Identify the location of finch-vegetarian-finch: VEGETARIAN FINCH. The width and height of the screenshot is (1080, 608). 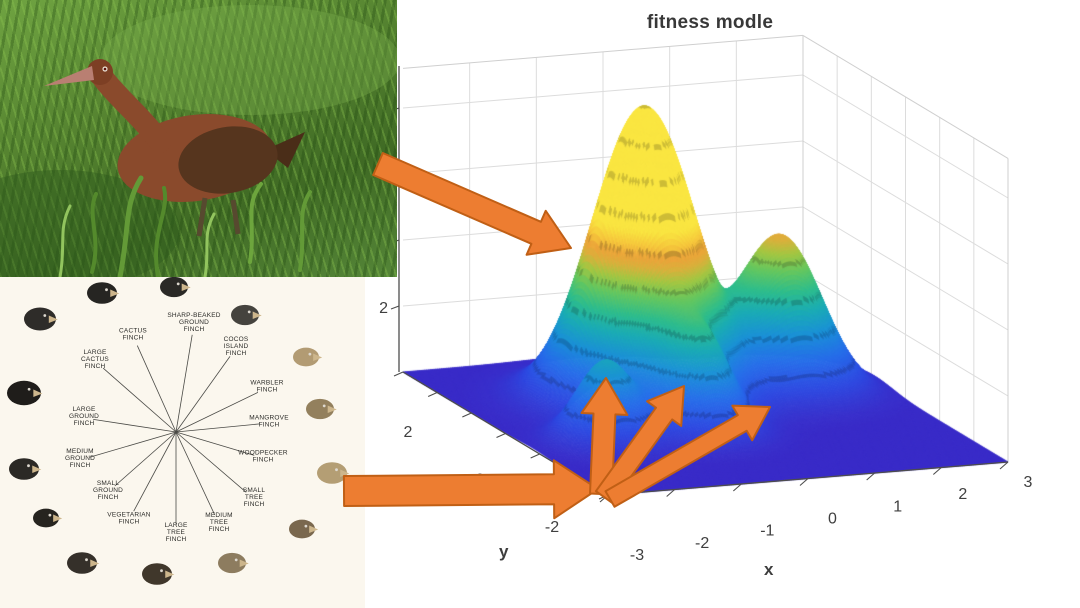
(122, 502).